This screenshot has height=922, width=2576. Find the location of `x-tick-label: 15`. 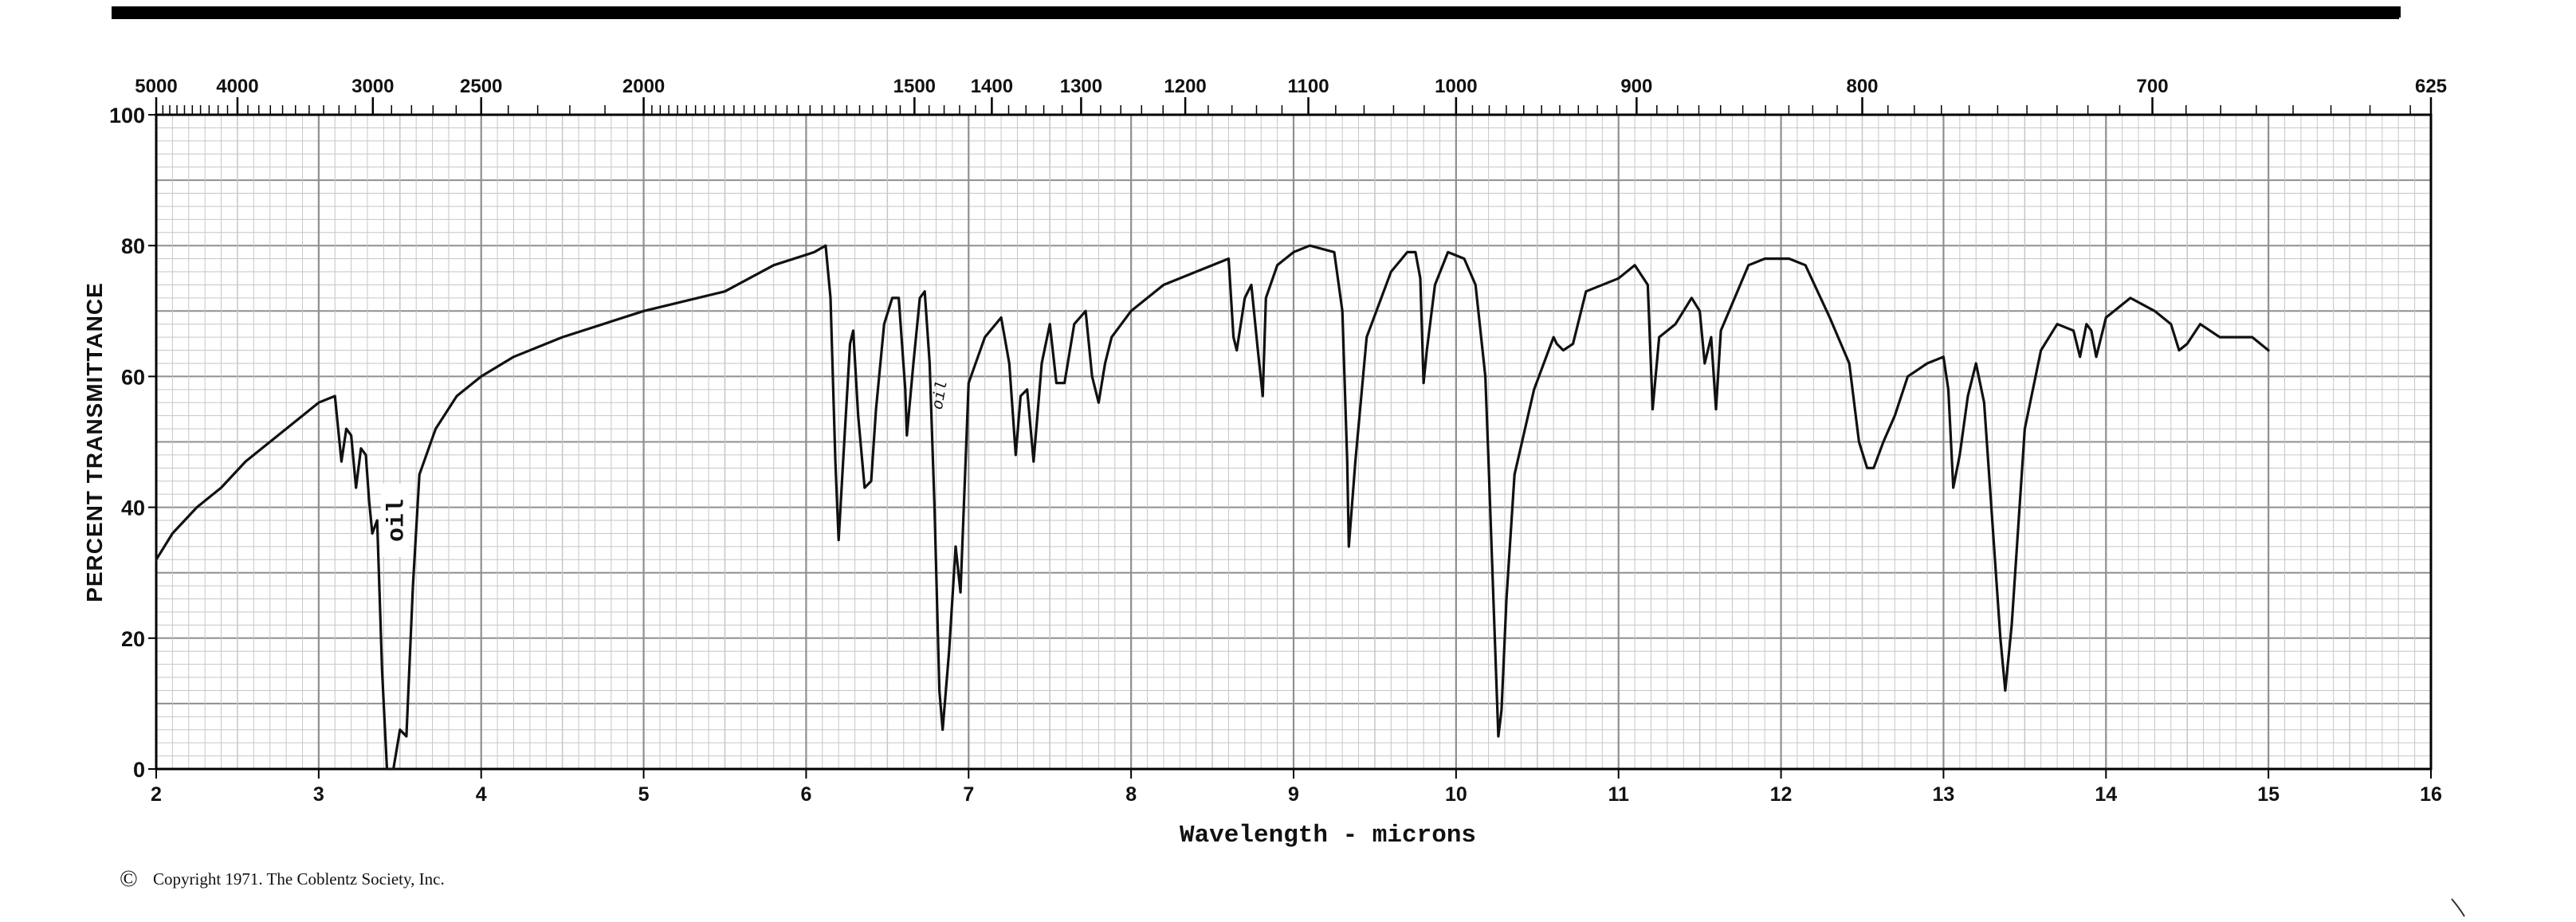

x-tick-label: 15 is located at coordinates (2268, 794).